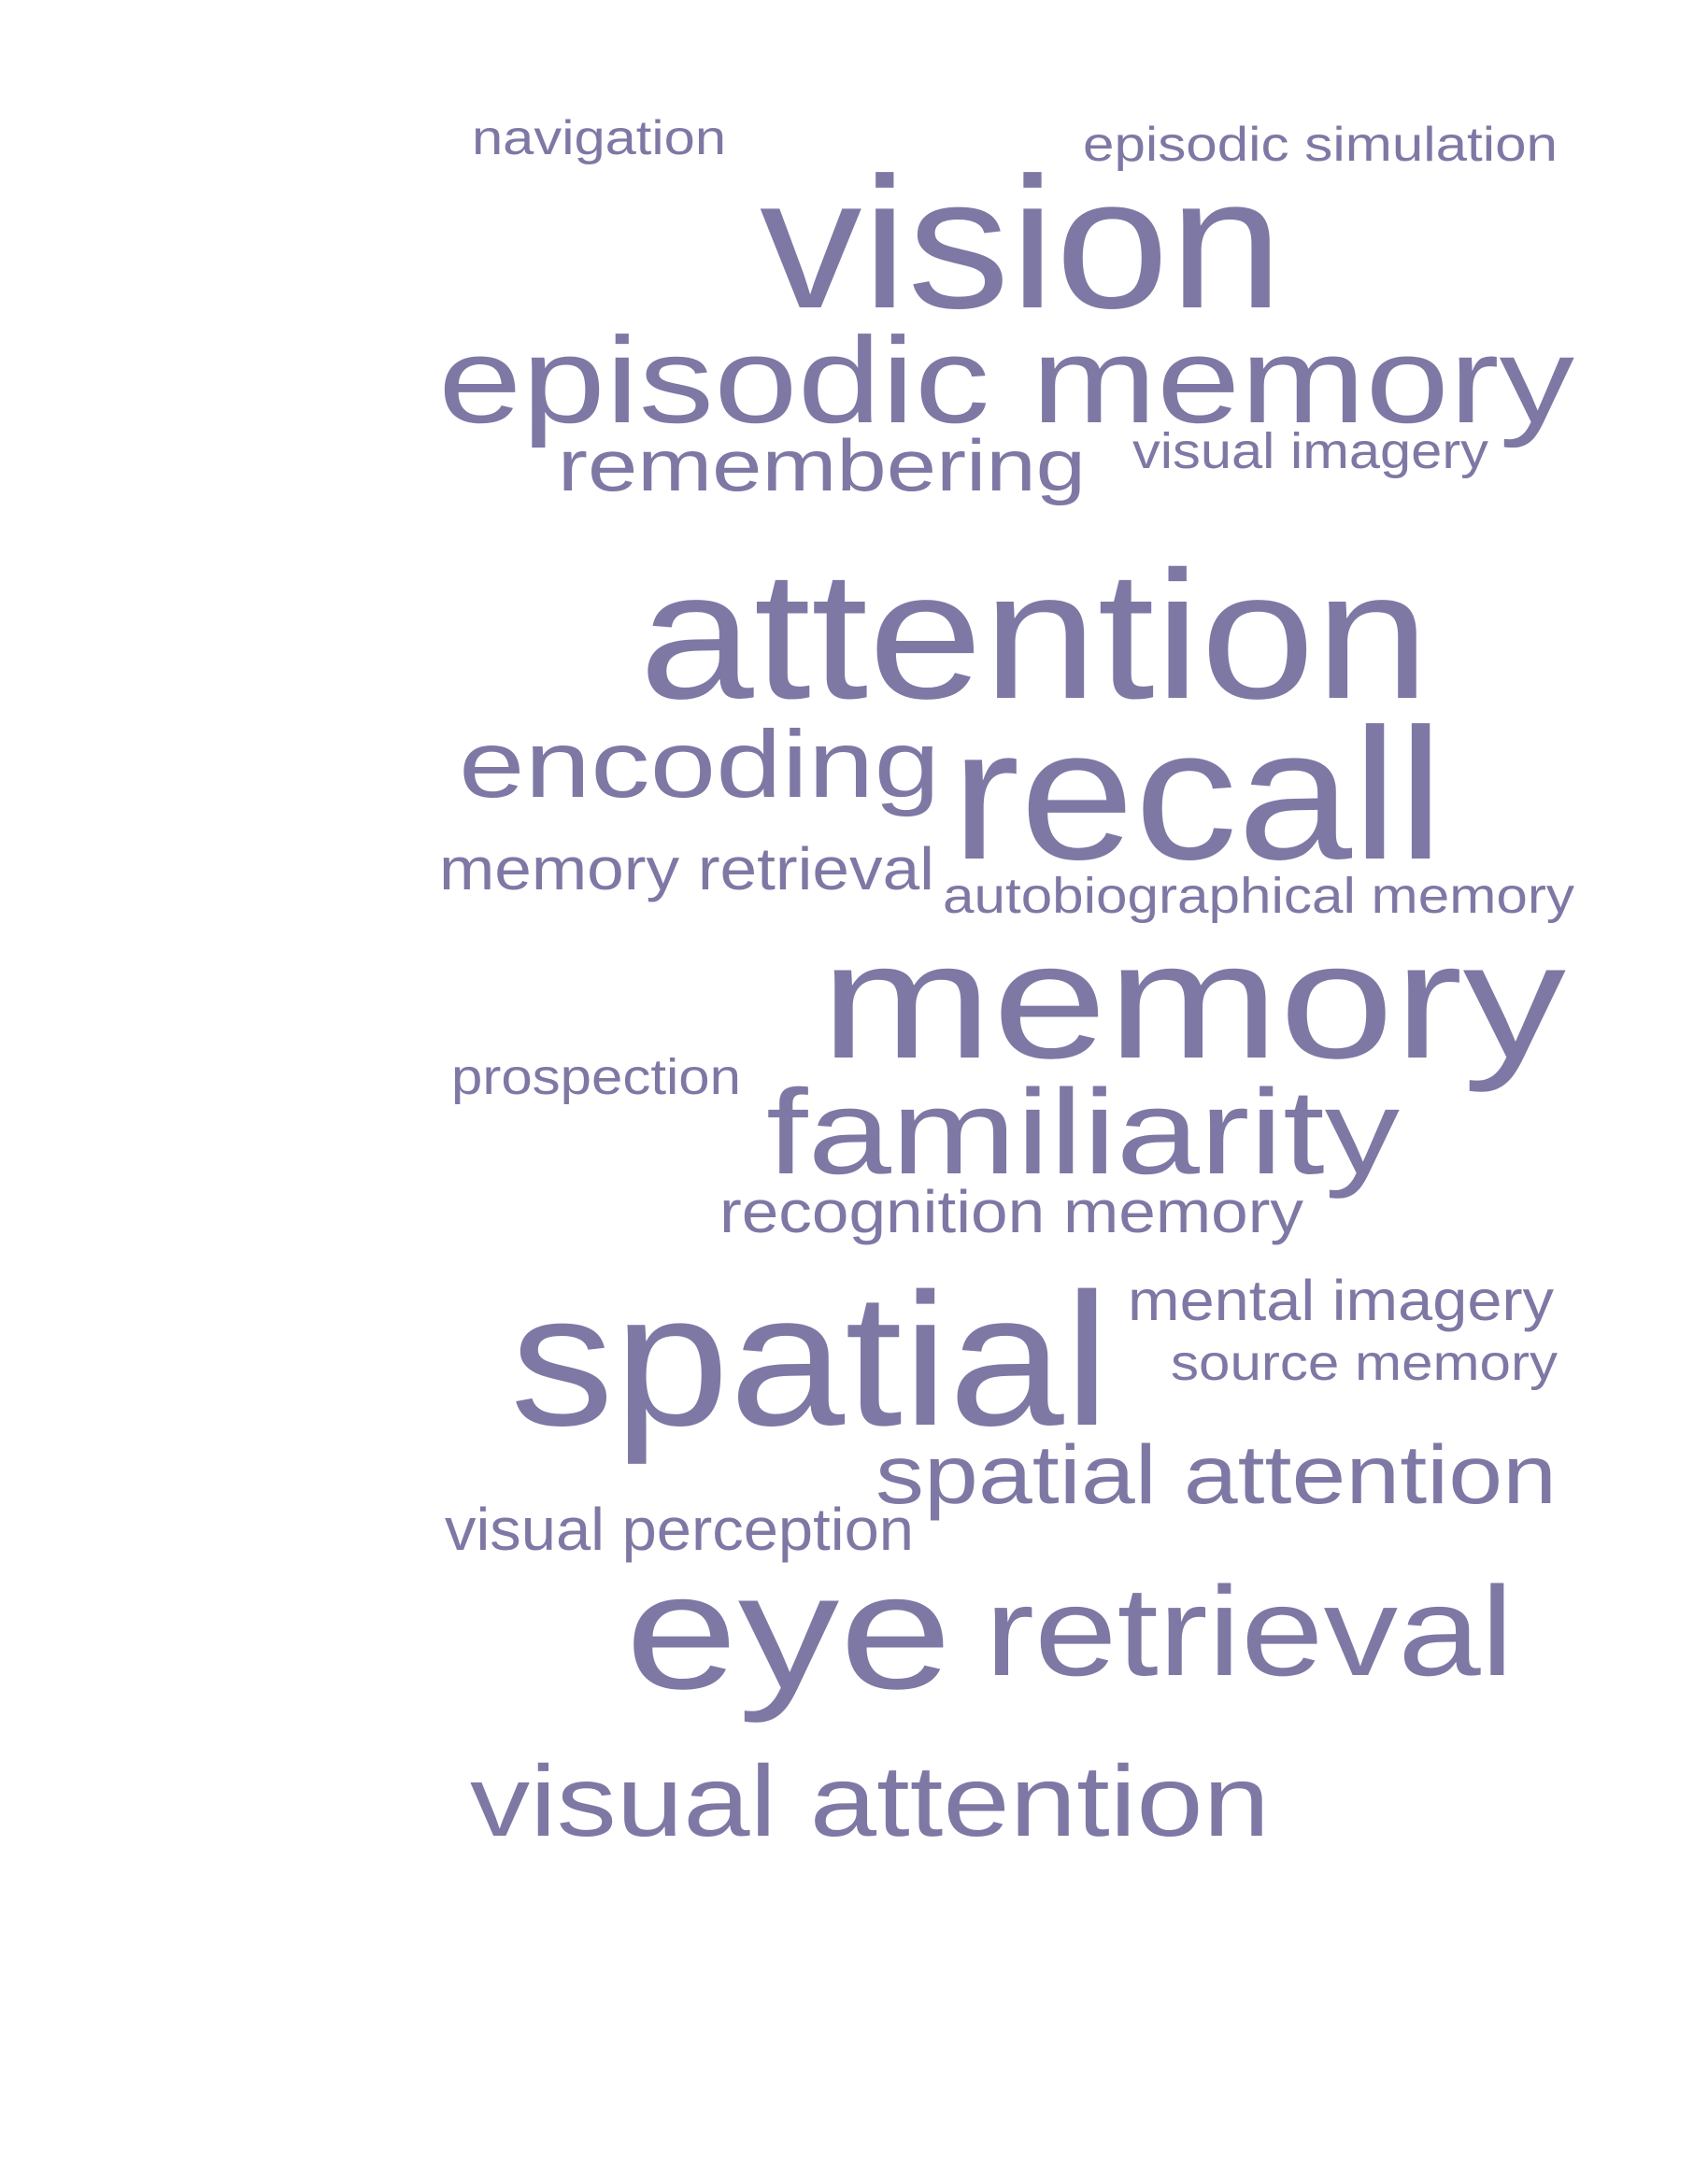  Describe the element at coordinates (789, 1631) in the screenshot. I see `word-eye: eye` at that location.